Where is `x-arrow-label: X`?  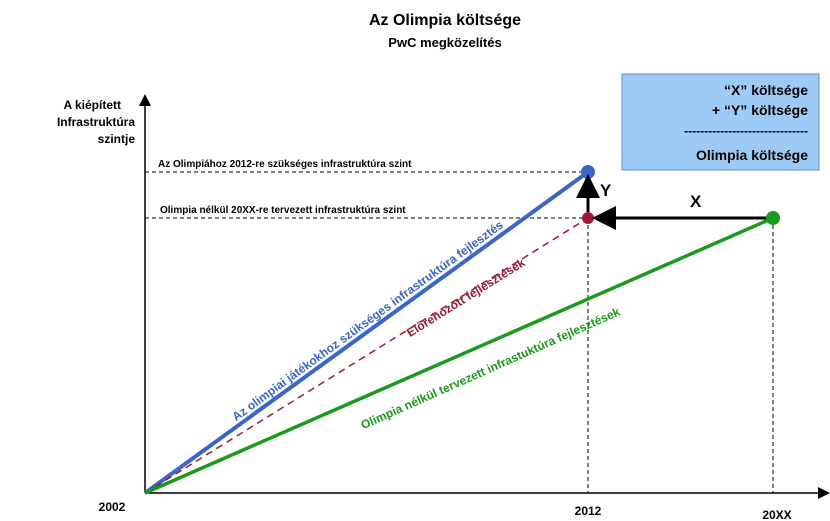 x-arrow-label: X is located at coordinates (696, 201).